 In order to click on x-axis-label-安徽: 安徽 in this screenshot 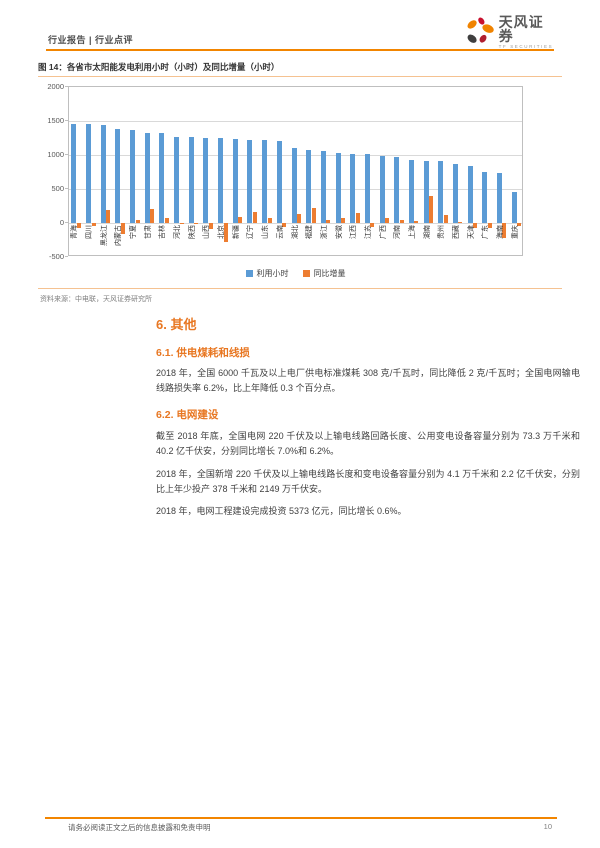, I will do `click(339, 232)`.